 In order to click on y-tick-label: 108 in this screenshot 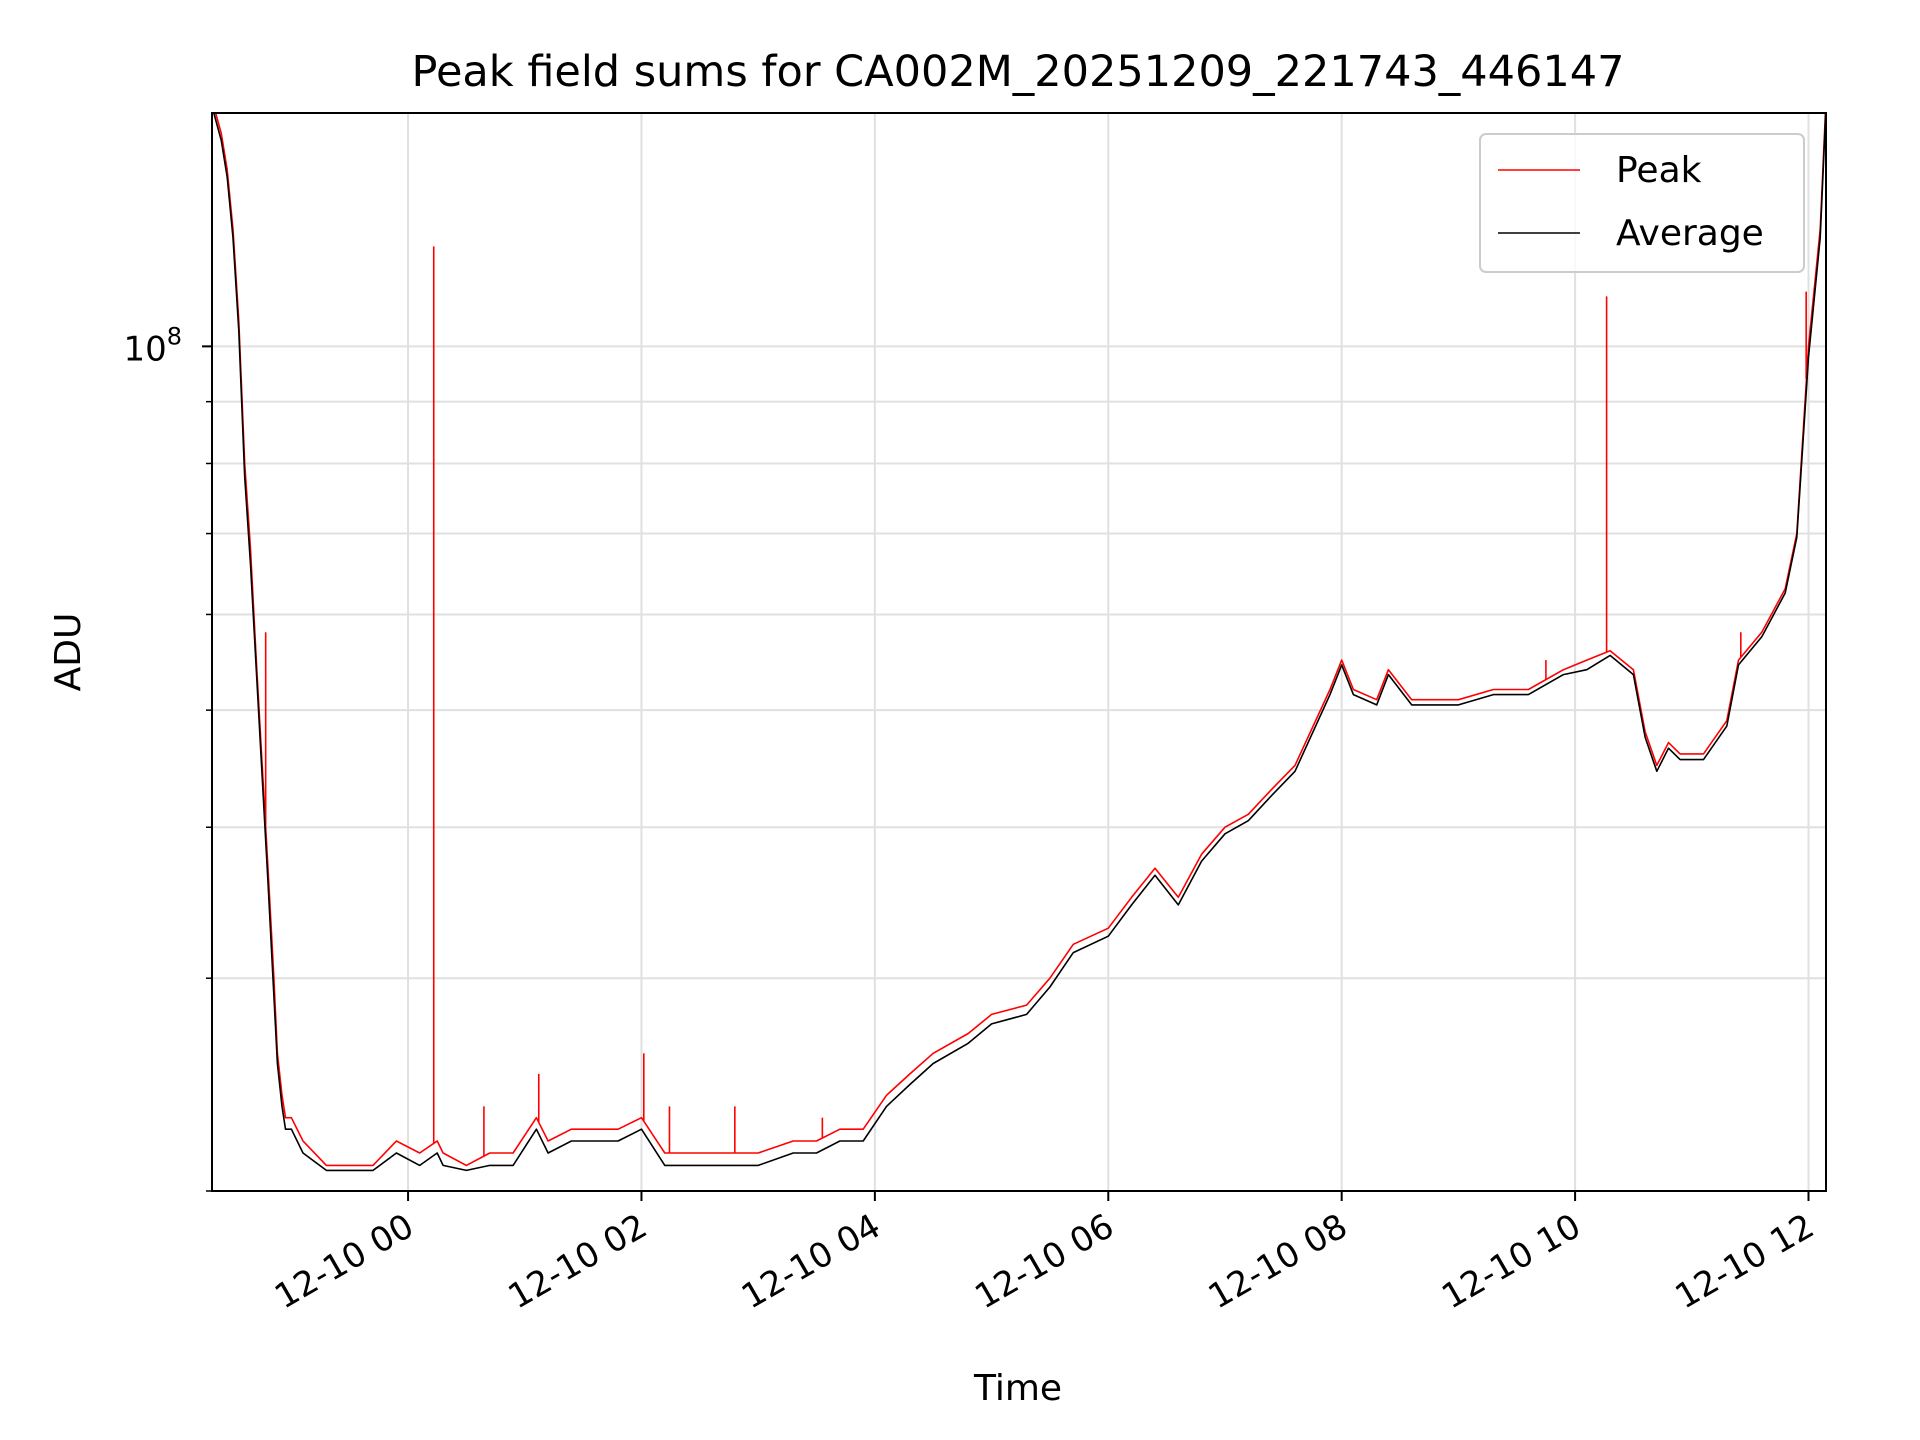, I will do `click(152, 345)`.